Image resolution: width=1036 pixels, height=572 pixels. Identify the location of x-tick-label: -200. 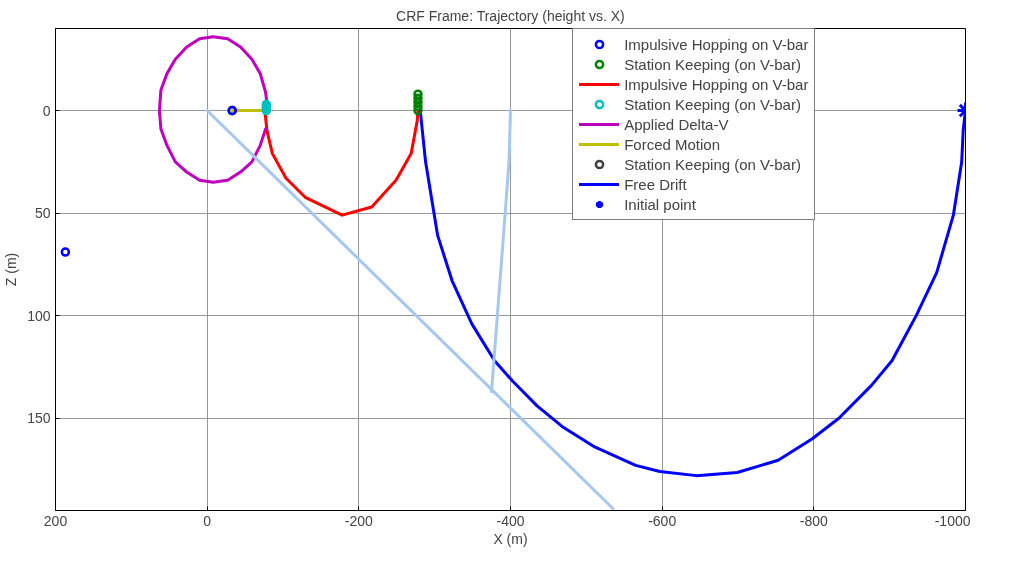
(359, 520).